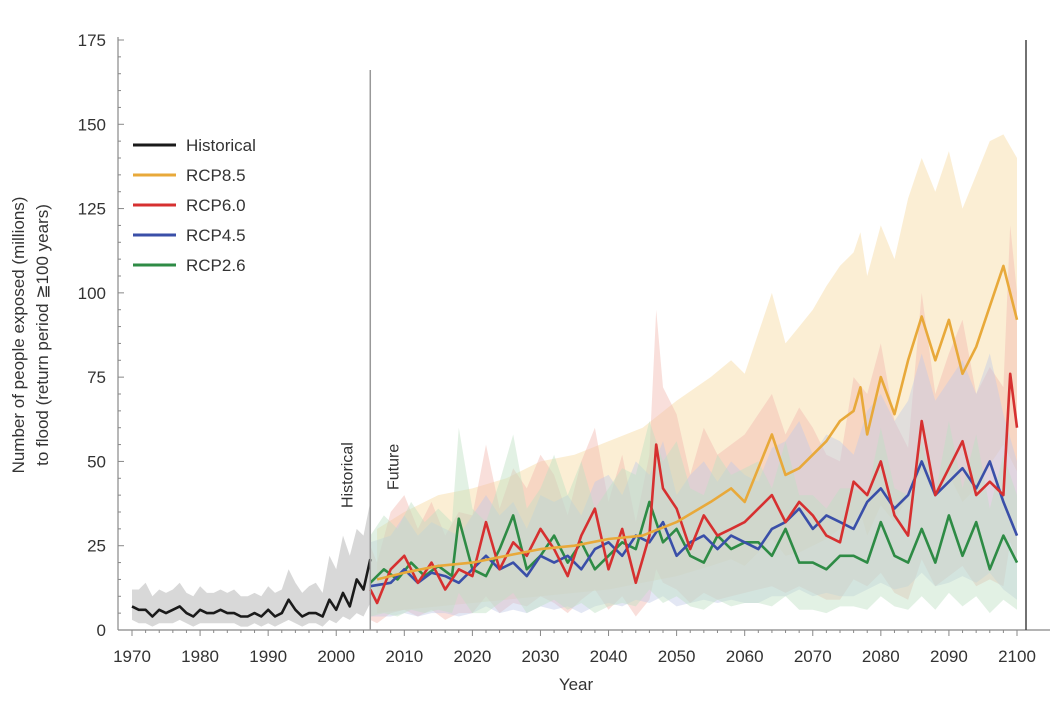  Describe the element at coordinates (92, 293) in the screenshot. I see `y-tick-label: 100` at that location.